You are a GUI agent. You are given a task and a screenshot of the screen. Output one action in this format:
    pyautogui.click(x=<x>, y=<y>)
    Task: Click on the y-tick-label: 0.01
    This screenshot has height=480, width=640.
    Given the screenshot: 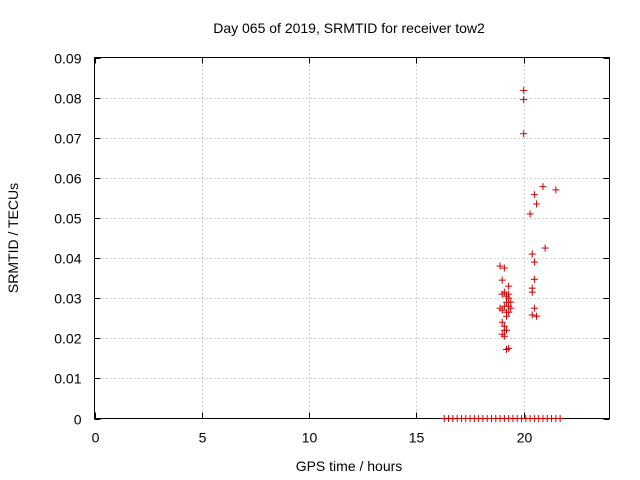 What is the action you would take?
    pyautogui.click(x=67, y=379)
    